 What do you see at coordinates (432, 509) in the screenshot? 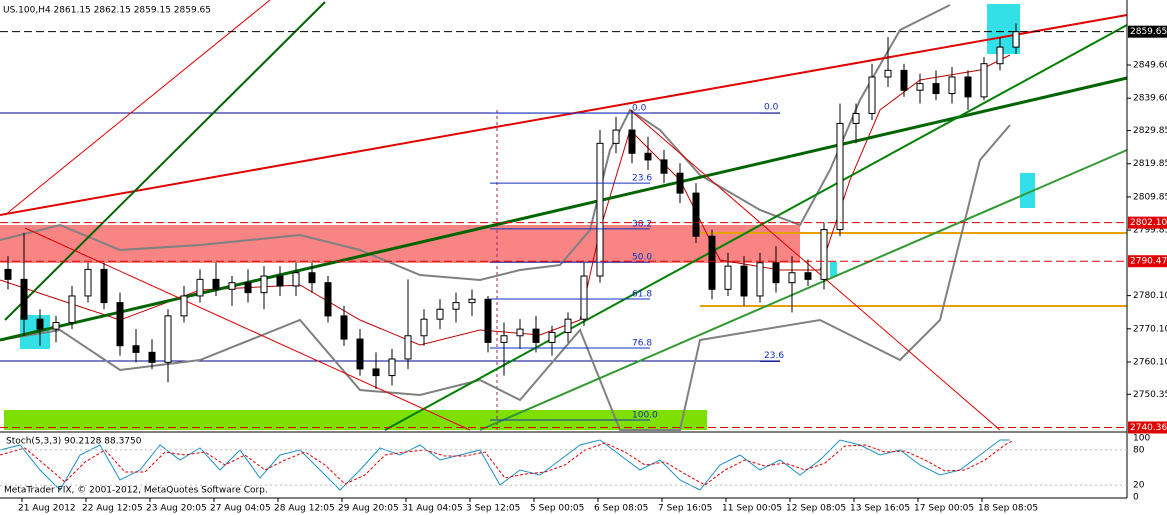
I see `x-tick-label: 31 Aug 04:05` at bounding box center [432, 509].